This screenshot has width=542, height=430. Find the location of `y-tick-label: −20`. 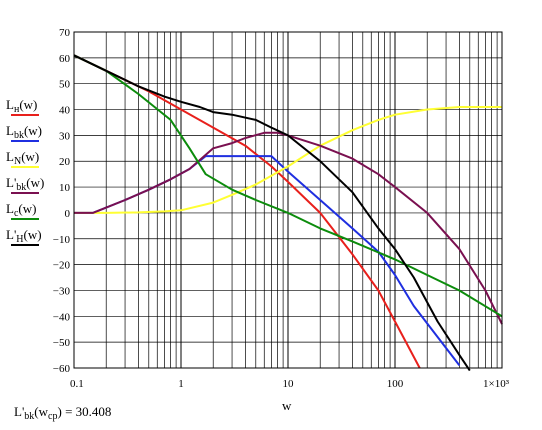

y-tick-label: −20 is located at coordinates (62, 266).